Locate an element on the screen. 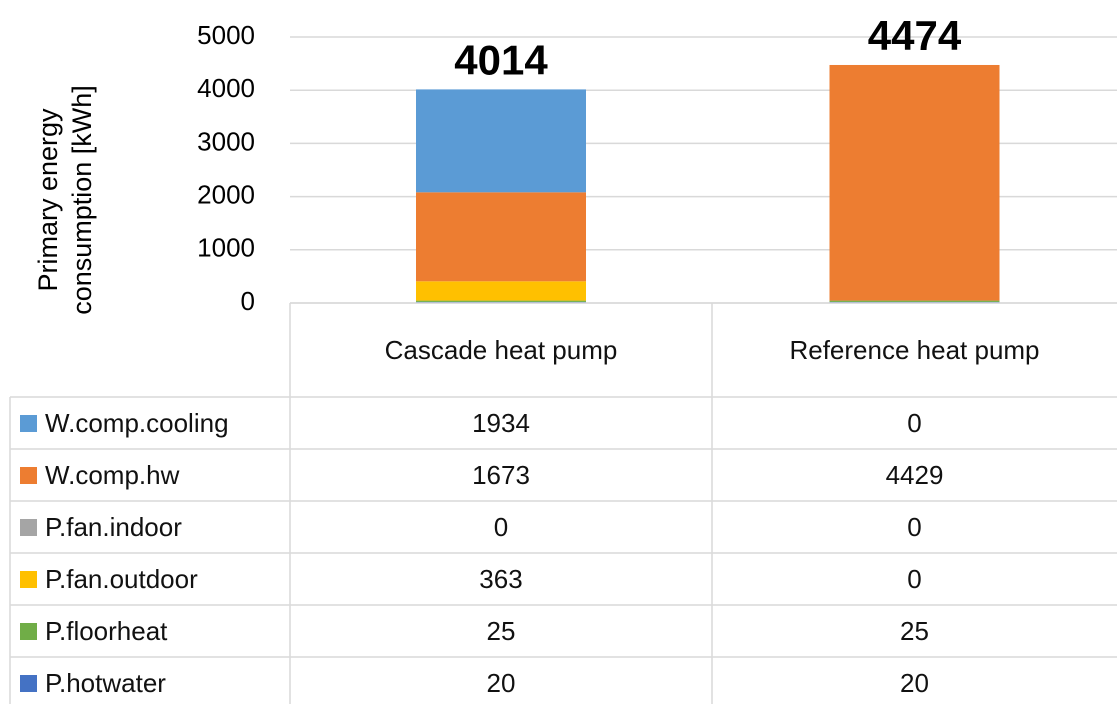 This screenshot has height=704, width=1117. legend-text: W.comp.cooling is located at coordinates (137, 422).